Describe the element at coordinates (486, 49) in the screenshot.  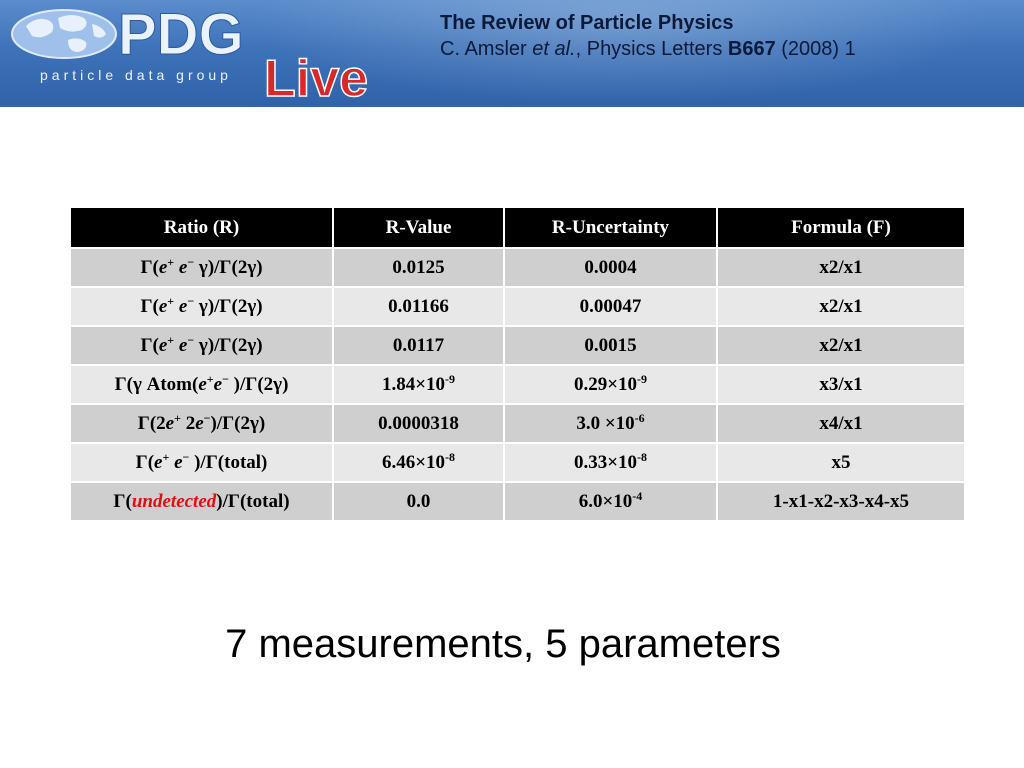
I see `citation-authors: C. Amsler` at that location.